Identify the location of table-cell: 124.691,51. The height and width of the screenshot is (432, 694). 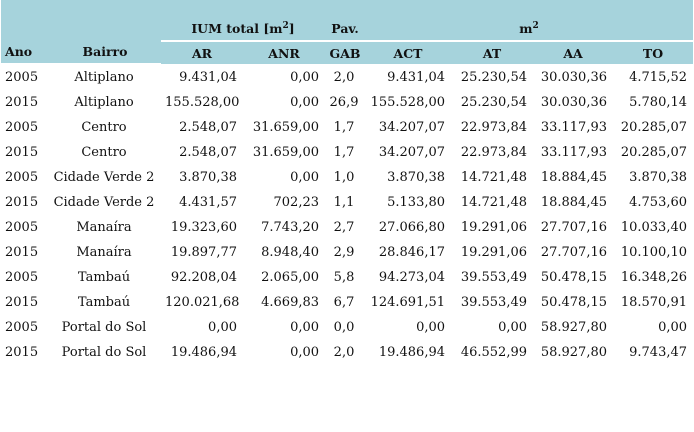
(408, 302).